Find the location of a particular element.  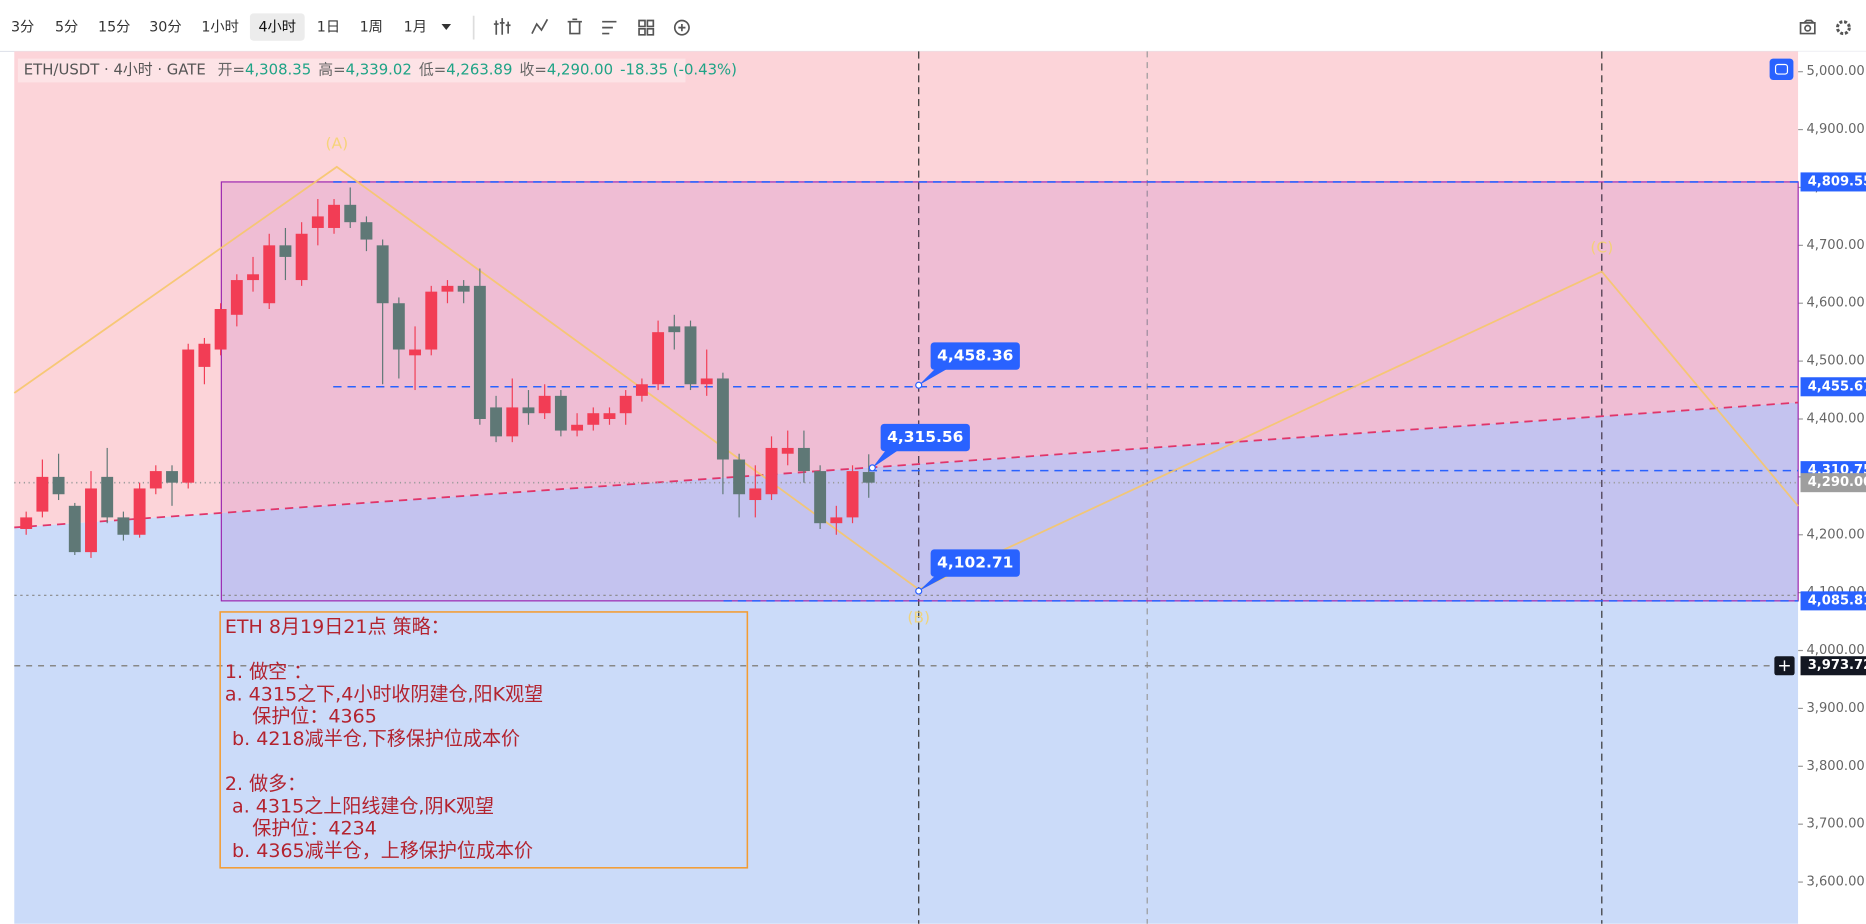

dropdown-arrow is located at coordinates (446, 27).